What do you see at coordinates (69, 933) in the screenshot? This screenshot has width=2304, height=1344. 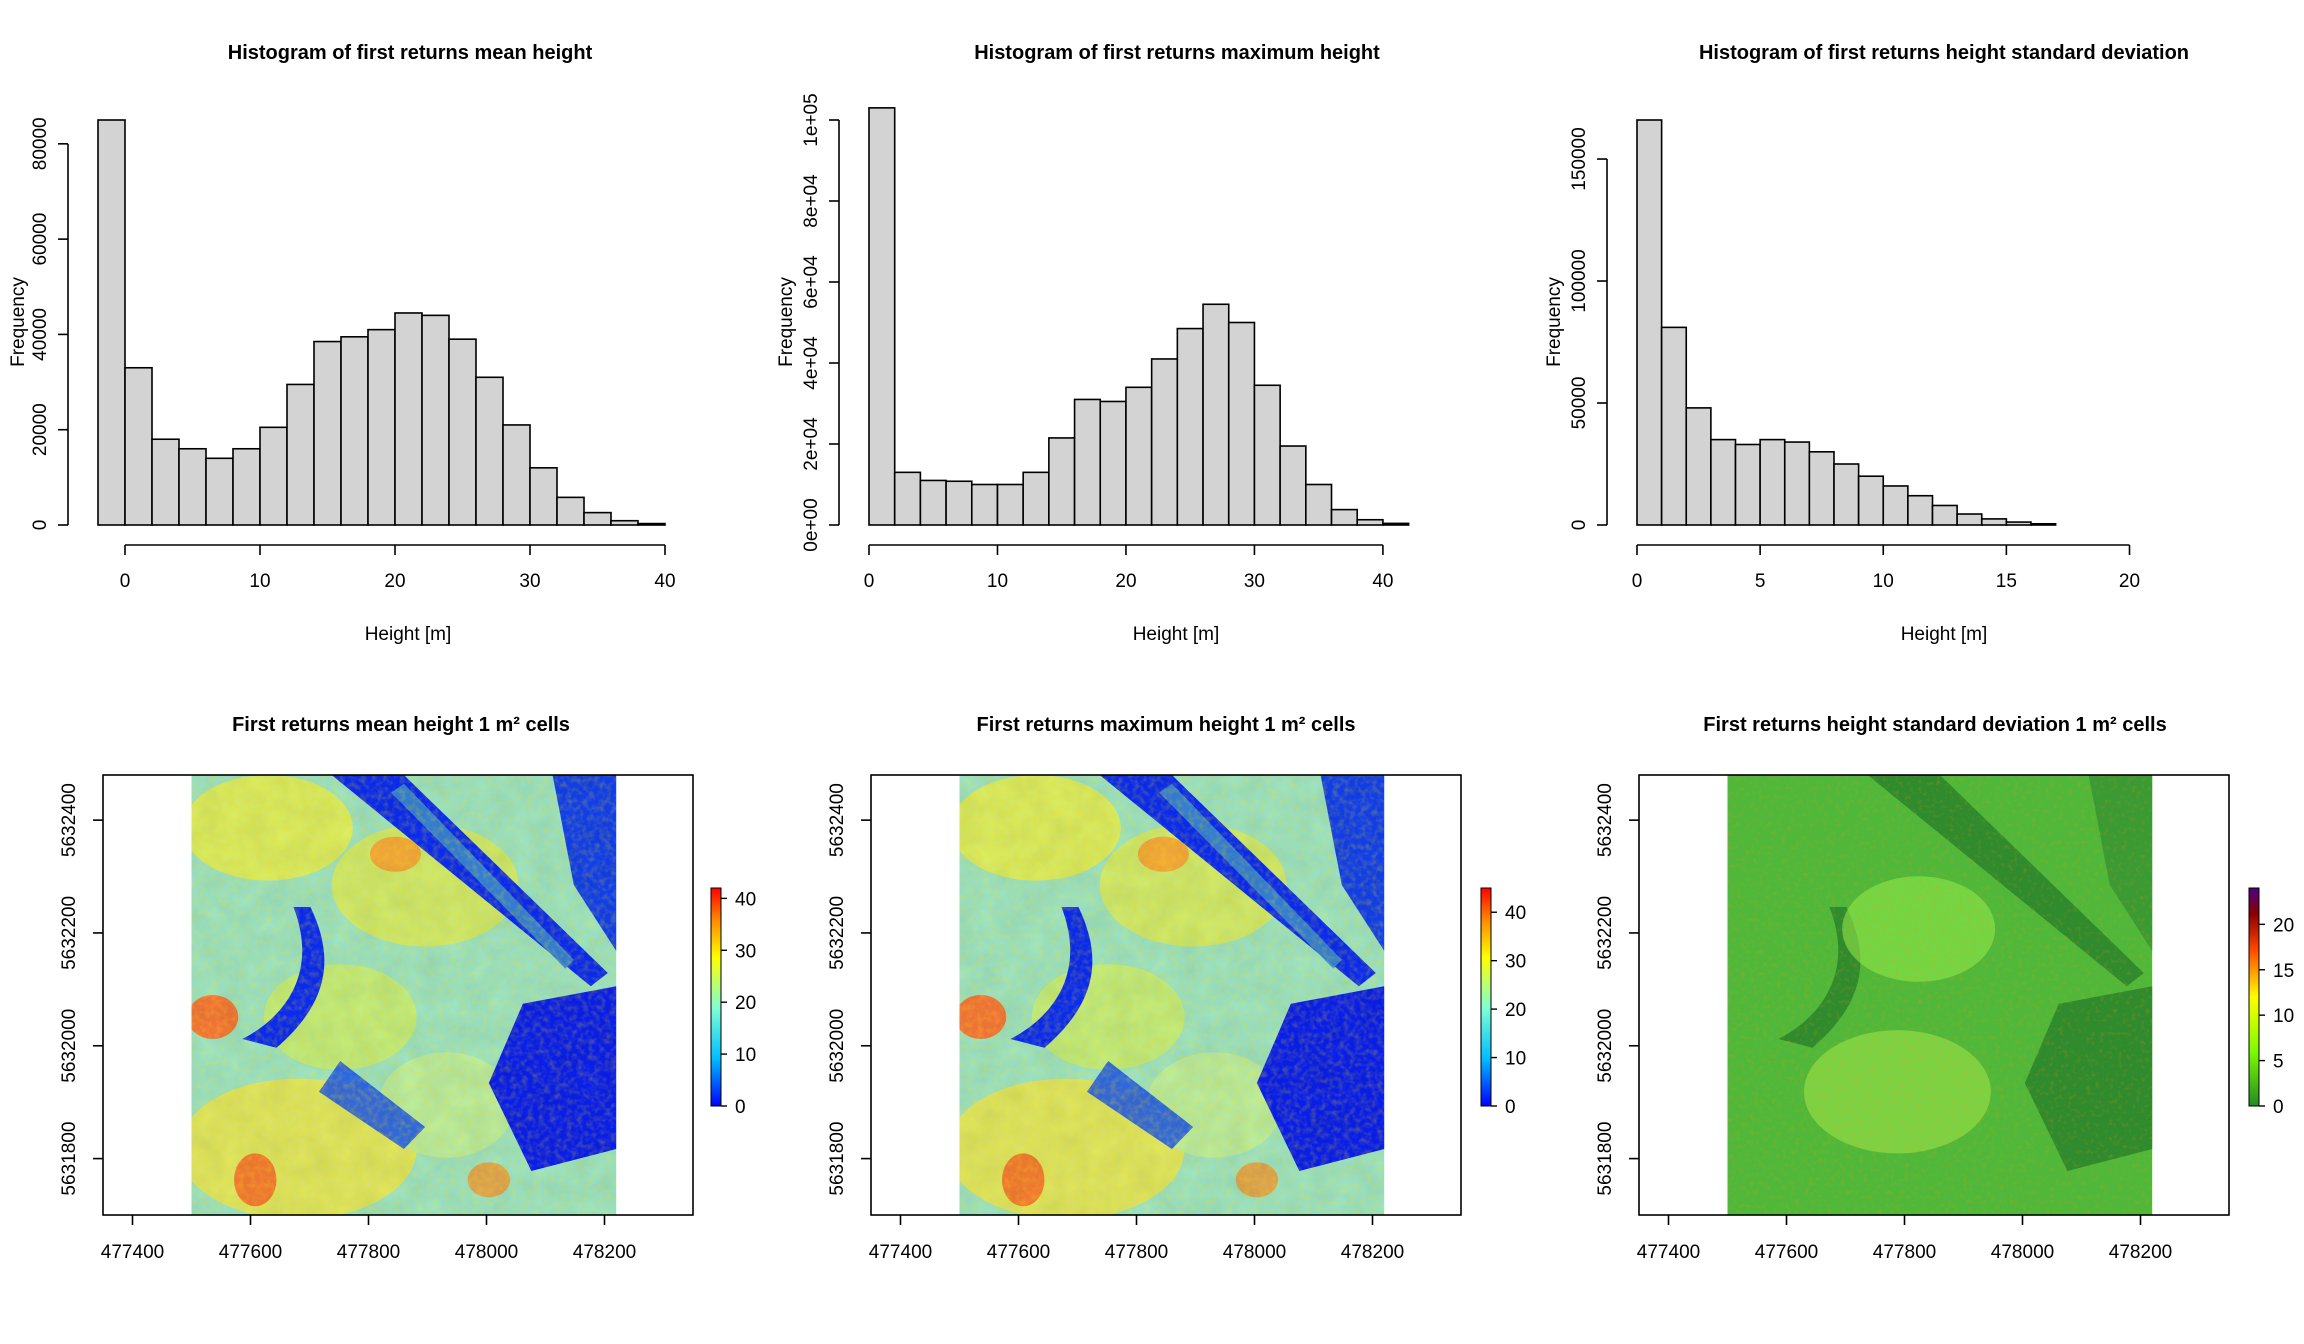 I see `y-tick-label: 5632200` at bounding box center [69, 933].